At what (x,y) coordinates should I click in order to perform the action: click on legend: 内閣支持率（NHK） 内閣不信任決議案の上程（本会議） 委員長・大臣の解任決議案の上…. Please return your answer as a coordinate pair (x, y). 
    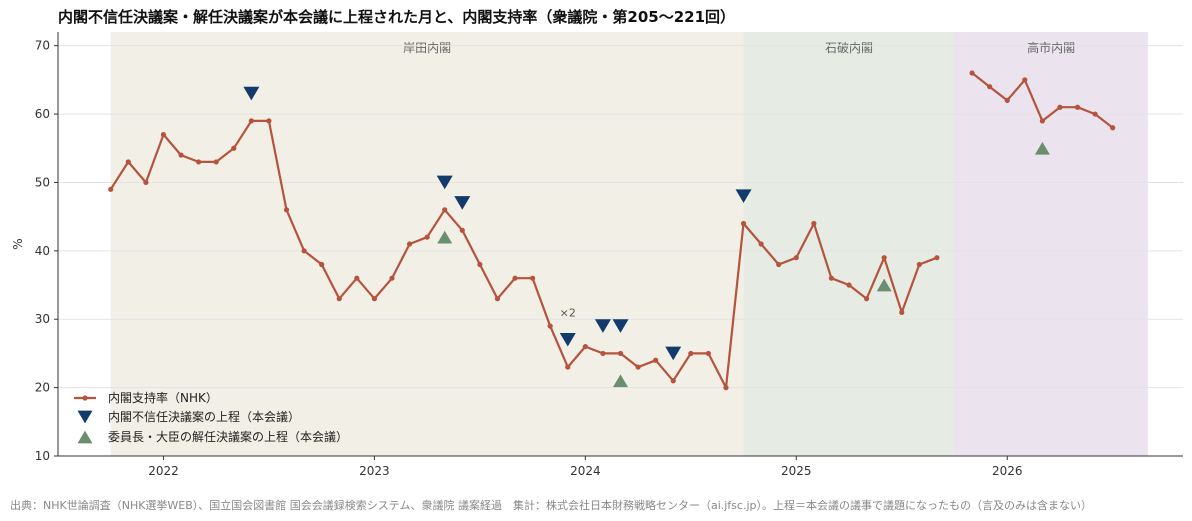
    Looking at the image, I should click on (211, 417).